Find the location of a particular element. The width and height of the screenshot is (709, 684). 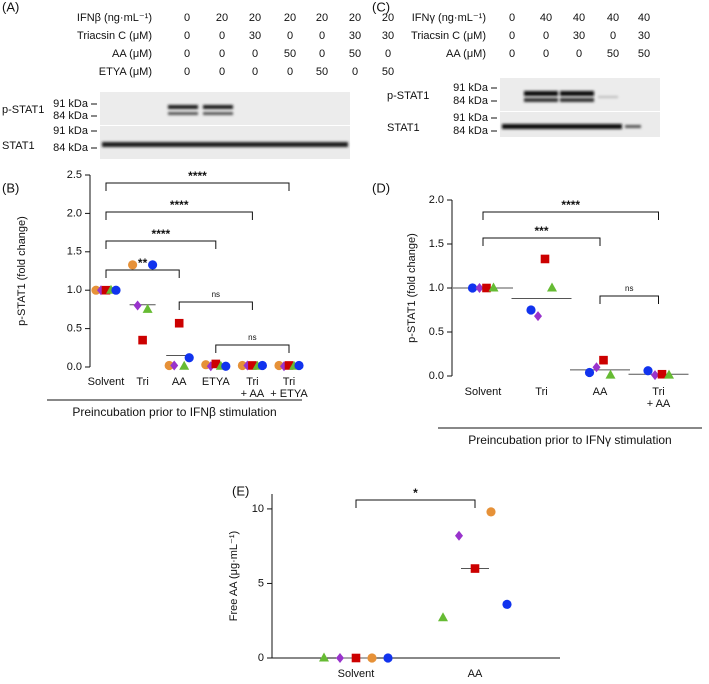

y-tick-label: 0.0 is located at coordinates (74, 367).